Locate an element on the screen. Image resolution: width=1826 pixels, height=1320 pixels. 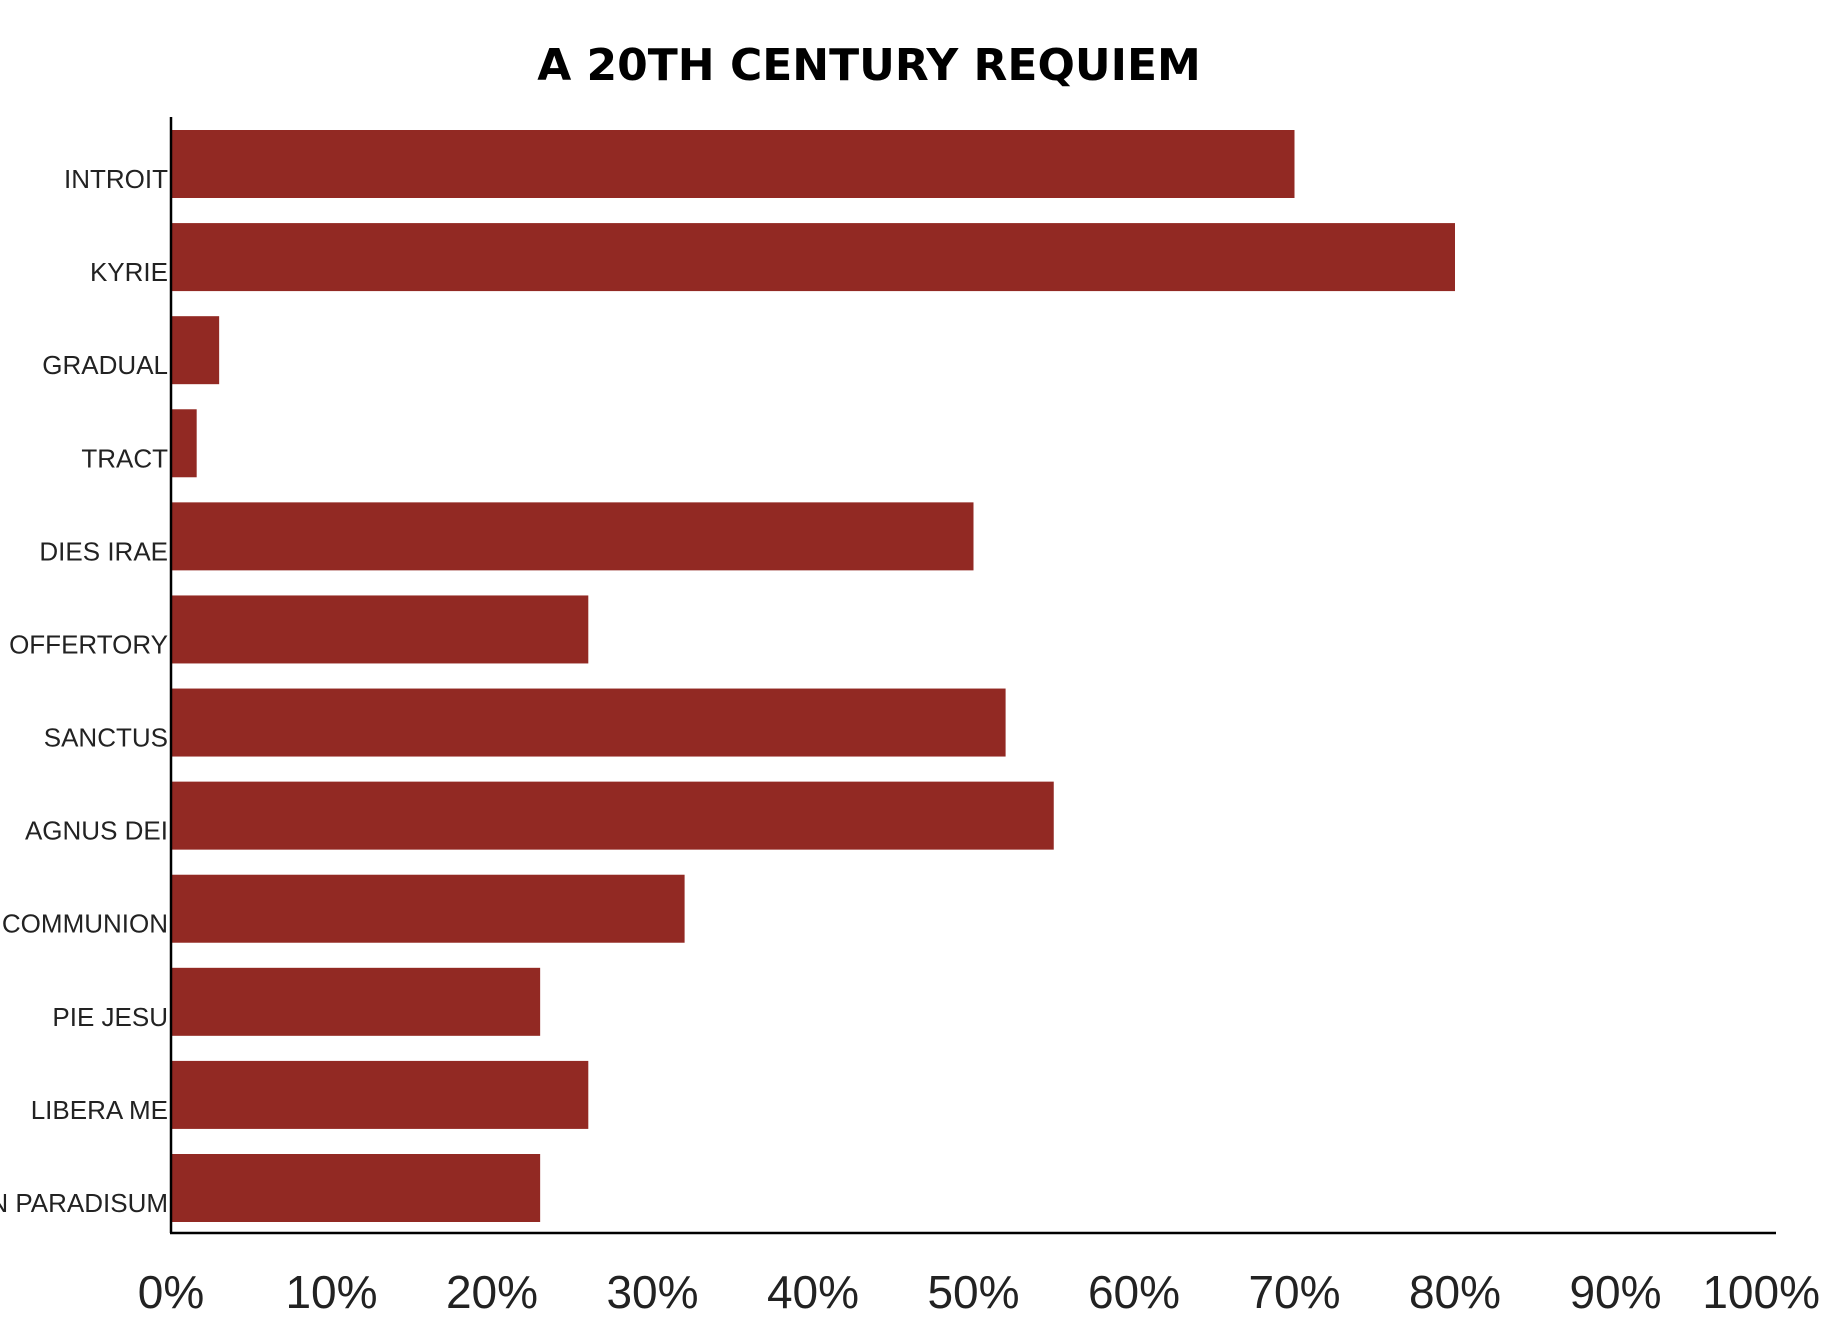
bar-communion is located at coordinates (428, 908).